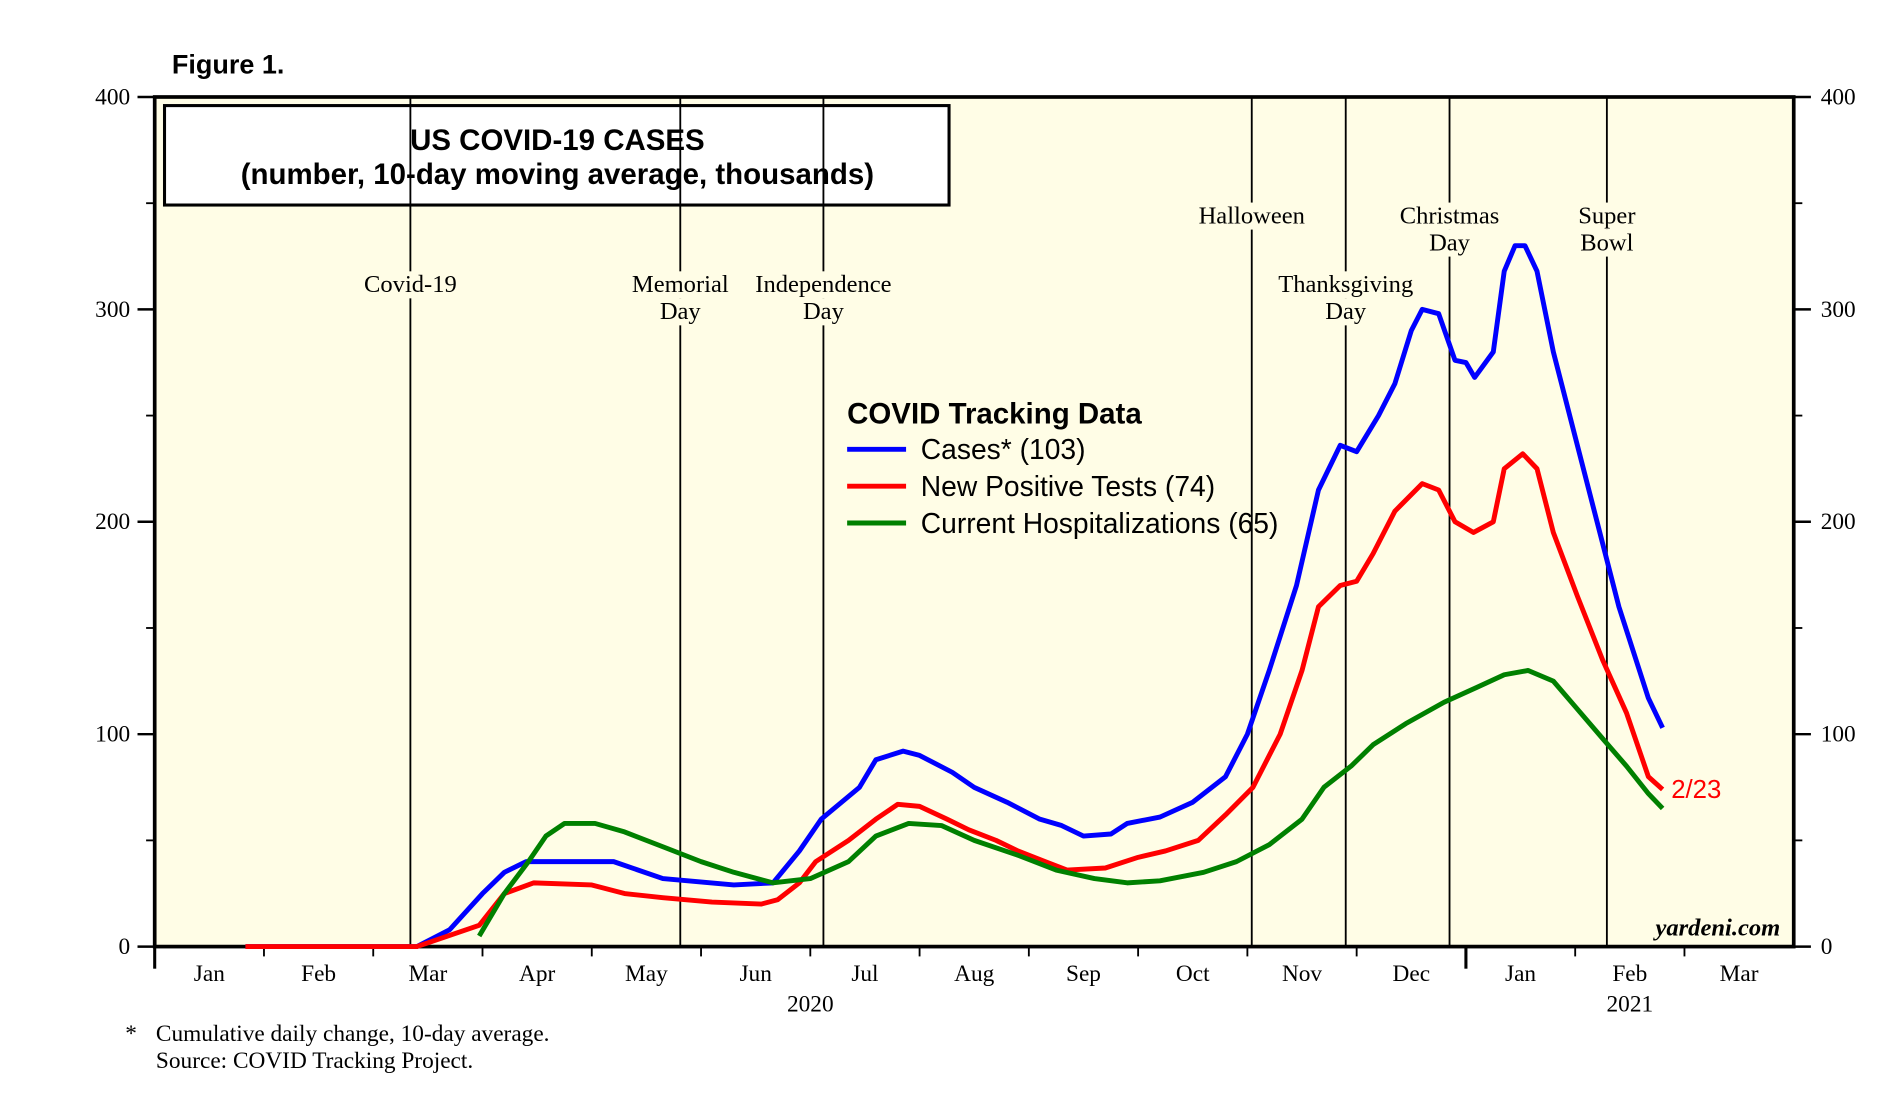  Describe the element at coordinates (646, 974) in the screenshot. I see `x-tick-label: May` at that location.